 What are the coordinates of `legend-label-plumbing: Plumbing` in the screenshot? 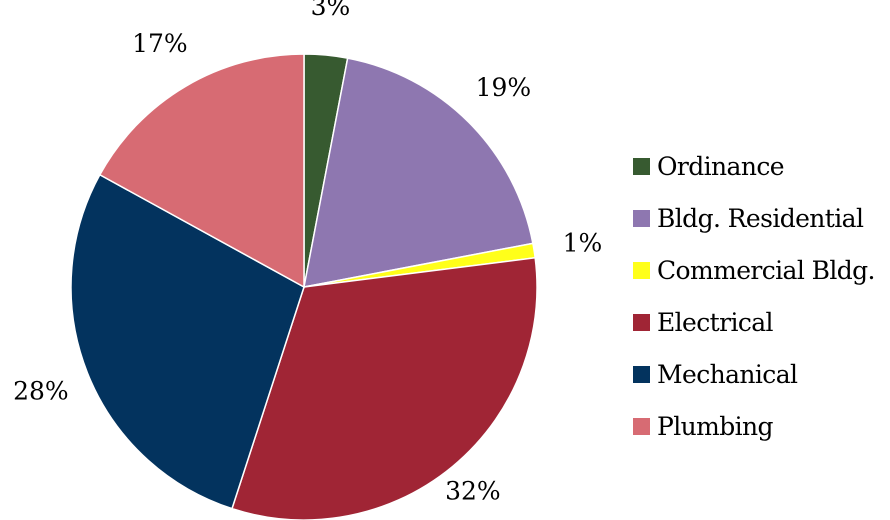 It's located at (715, 426).